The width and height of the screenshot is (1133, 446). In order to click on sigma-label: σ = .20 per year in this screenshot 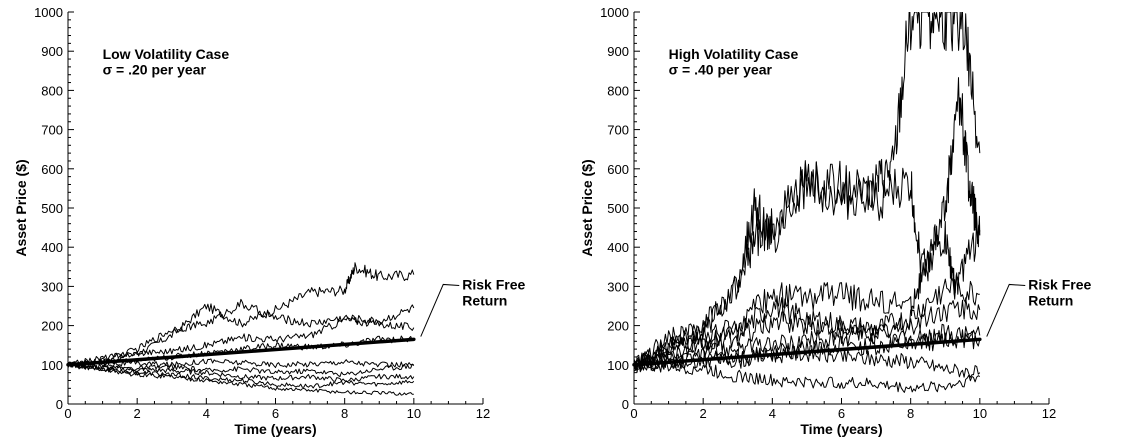, I will do `click(155, 70)`.